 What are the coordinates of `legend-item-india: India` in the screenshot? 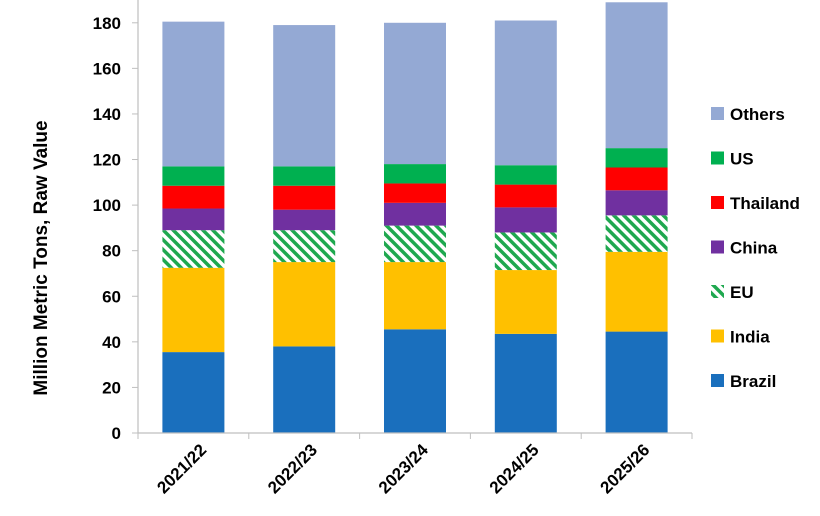 It's located at (740, 337).